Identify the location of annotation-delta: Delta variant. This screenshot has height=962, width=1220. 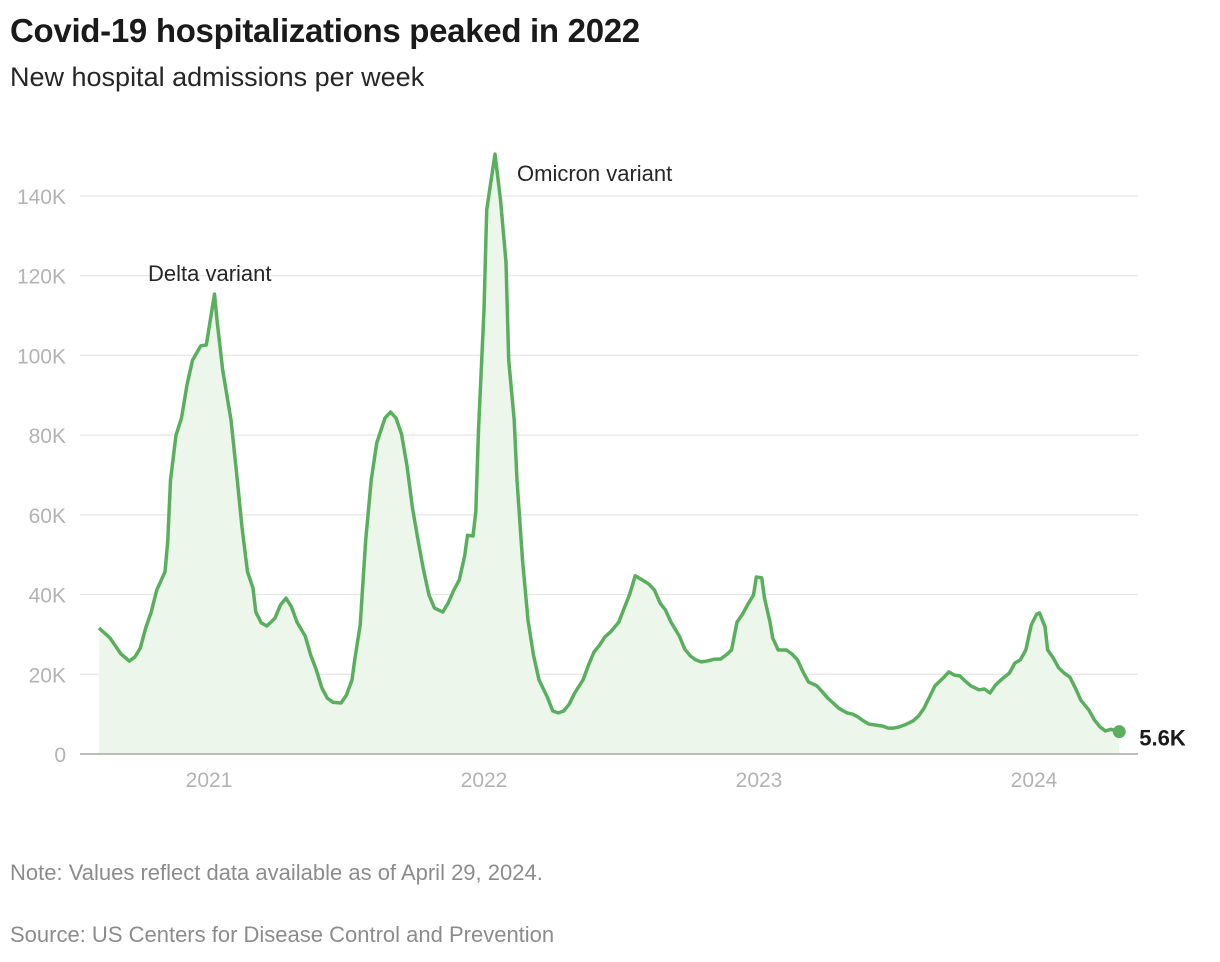
(210, 273).